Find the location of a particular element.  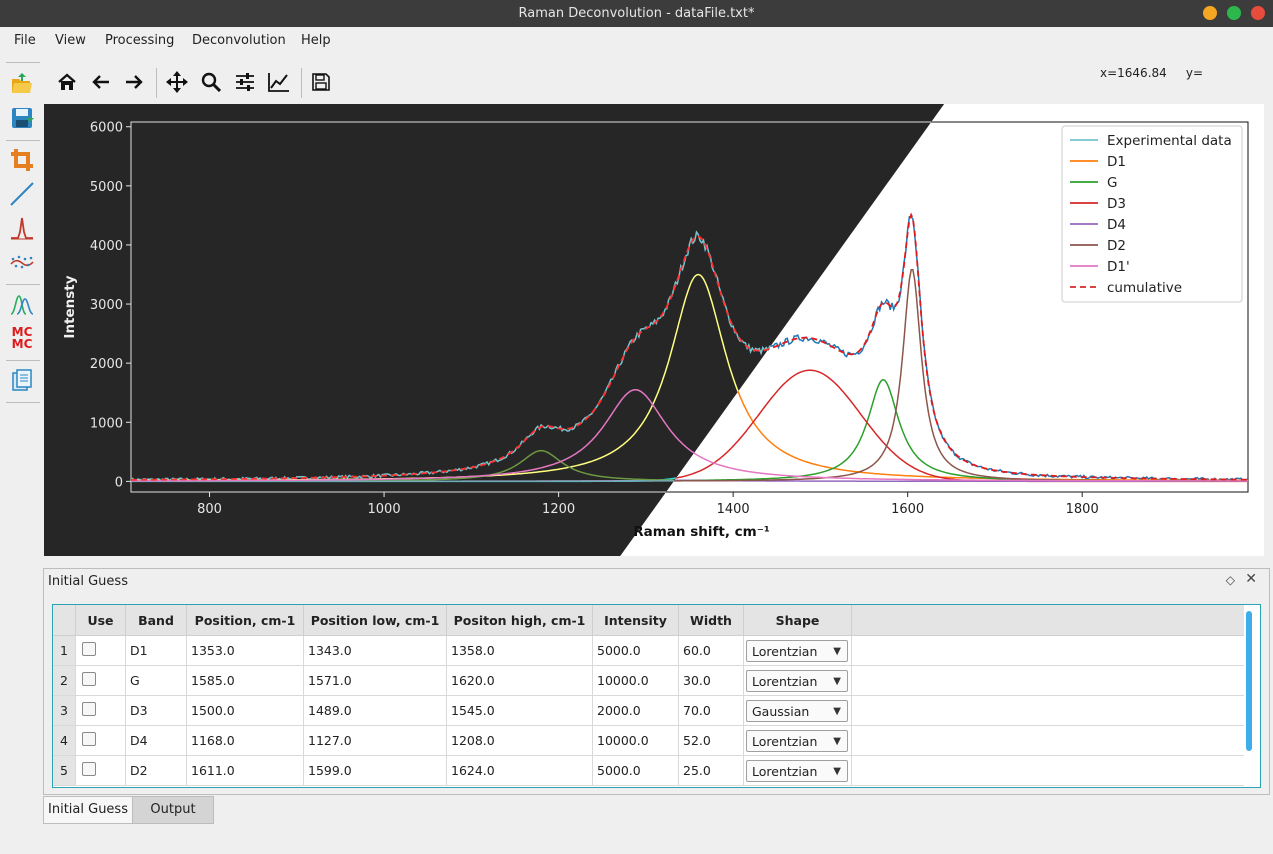

maximize-button is located at coordinates (1234, 13).